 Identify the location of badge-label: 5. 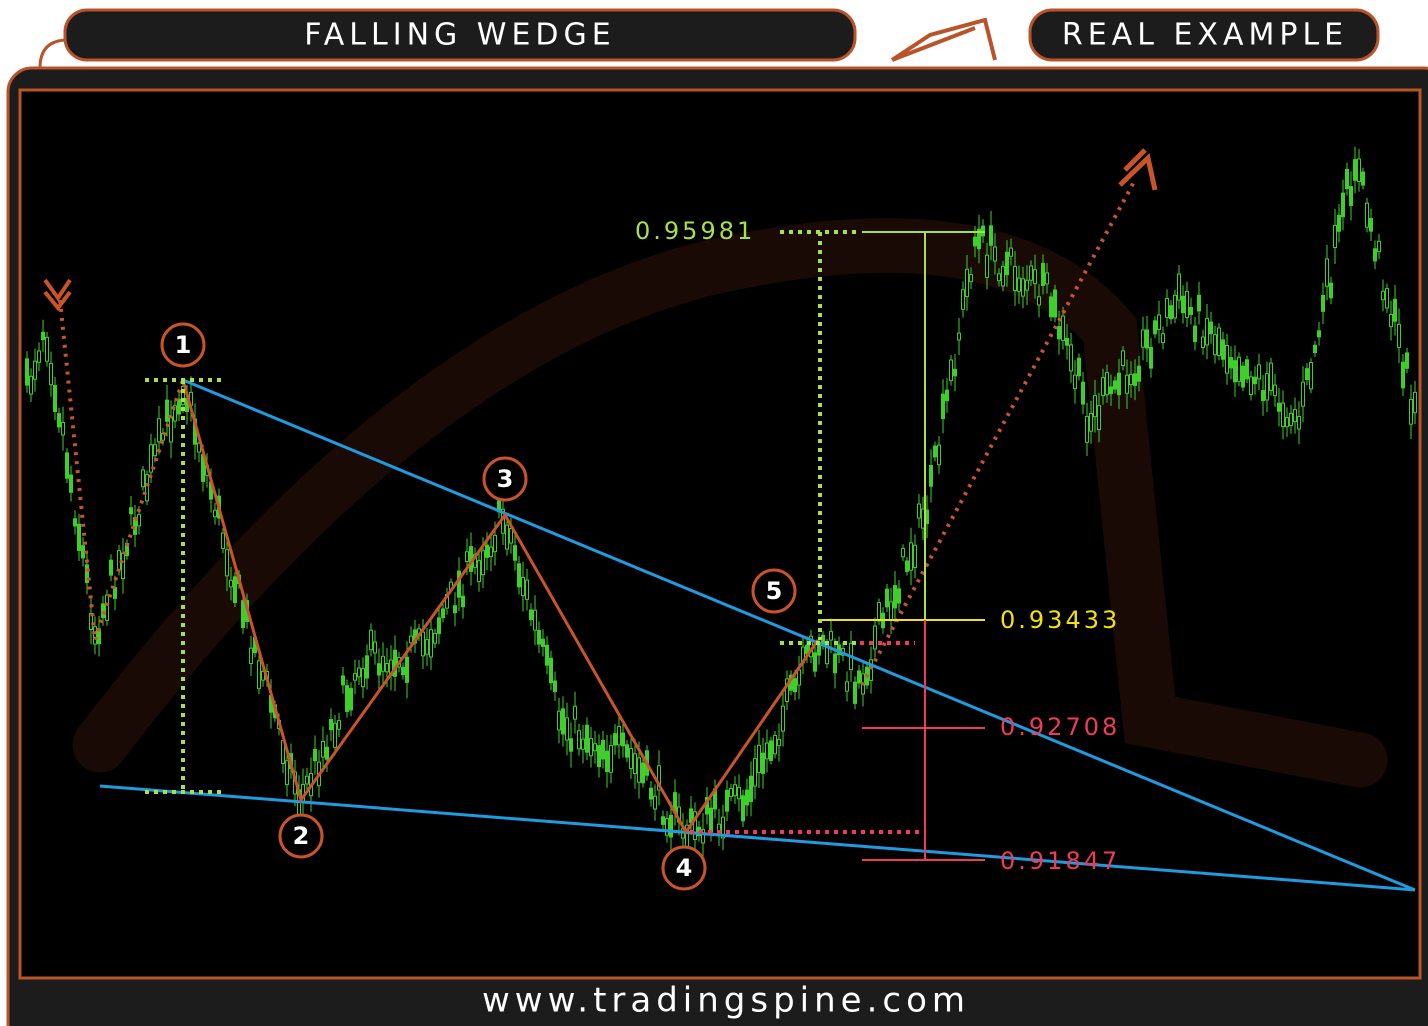
(774, 591).